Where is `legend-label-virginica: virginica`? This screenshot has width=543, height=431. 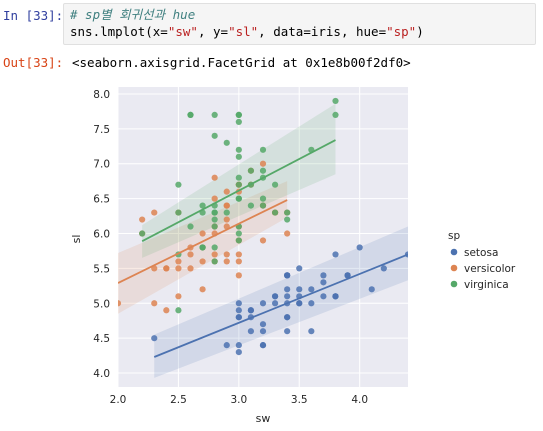 legend-label-virginica: virginica is located at coordinates (486, 285).